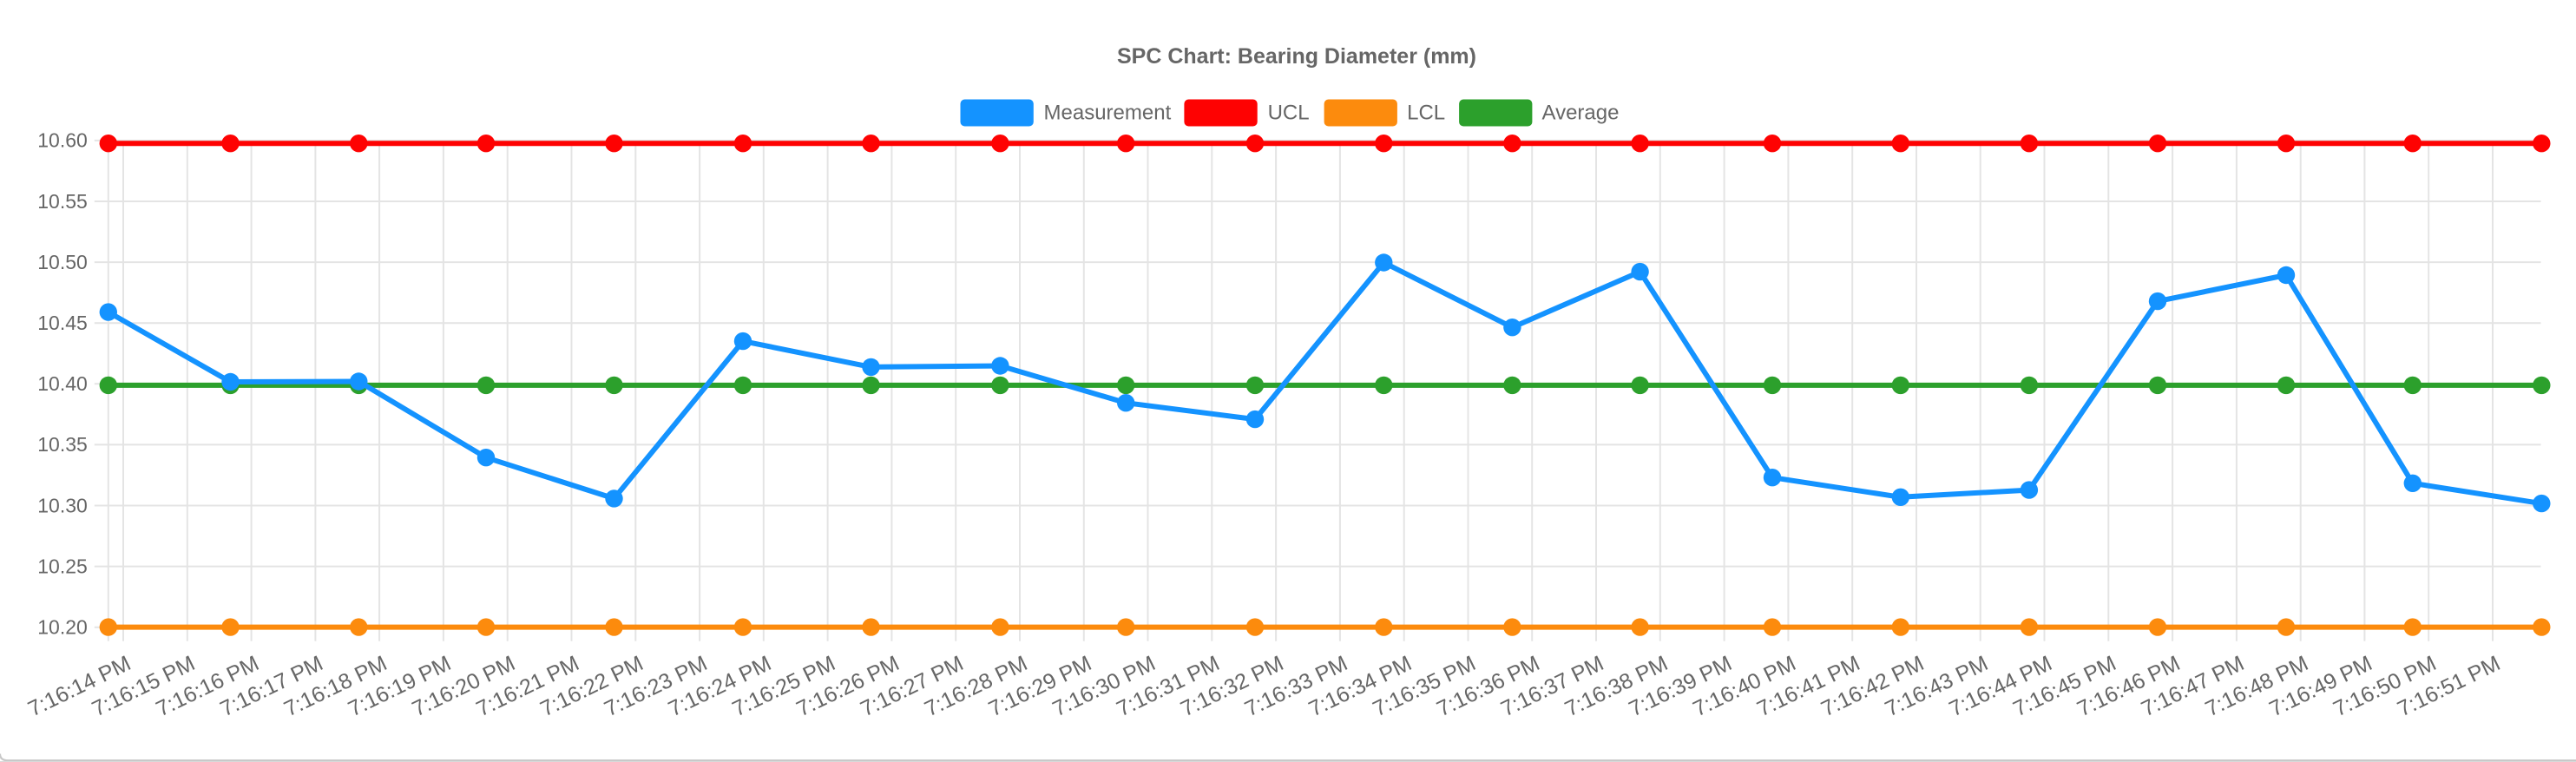 Image resolution: width=2576 pixels, height=762 pixels. I want to click on svg-text: 10.30, so click(62, 505).